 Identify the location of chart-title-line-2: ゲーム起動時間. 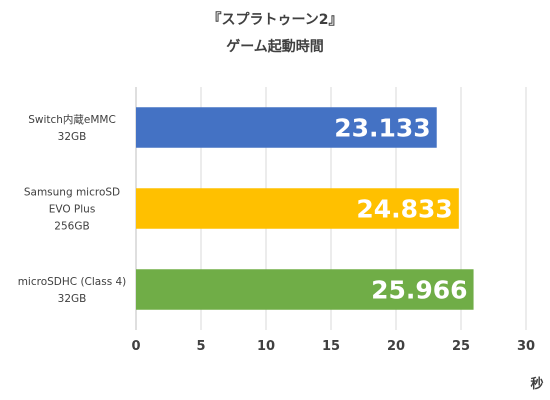
(275, 46).